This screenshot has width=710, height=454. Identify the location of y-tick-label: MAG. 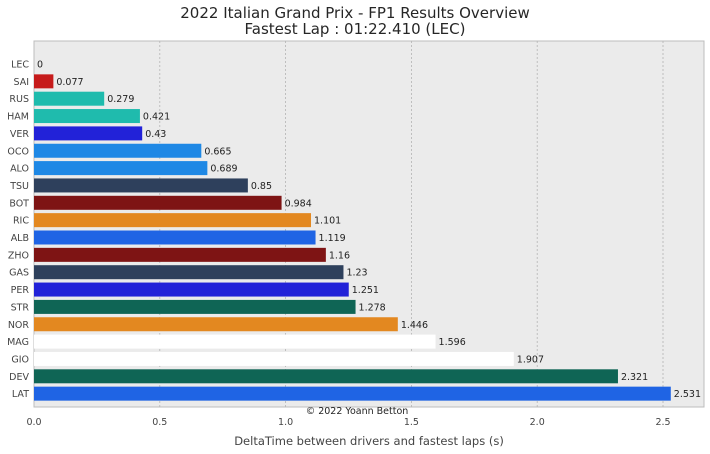
(18, 342).